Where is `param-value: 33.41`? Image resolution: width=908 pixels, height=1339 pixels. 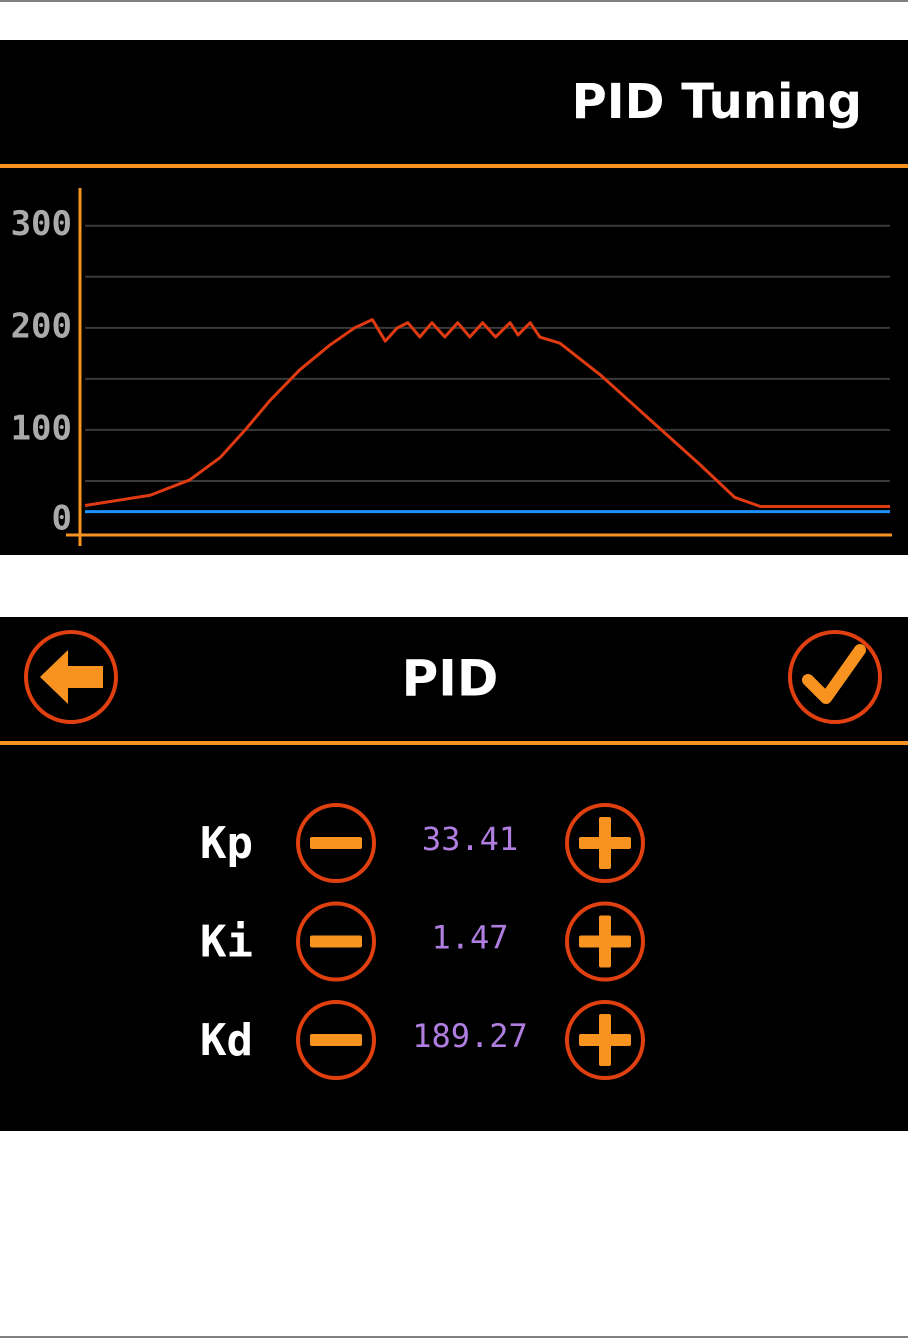
param-value: 33.41 is located at coordinates (470, 839).